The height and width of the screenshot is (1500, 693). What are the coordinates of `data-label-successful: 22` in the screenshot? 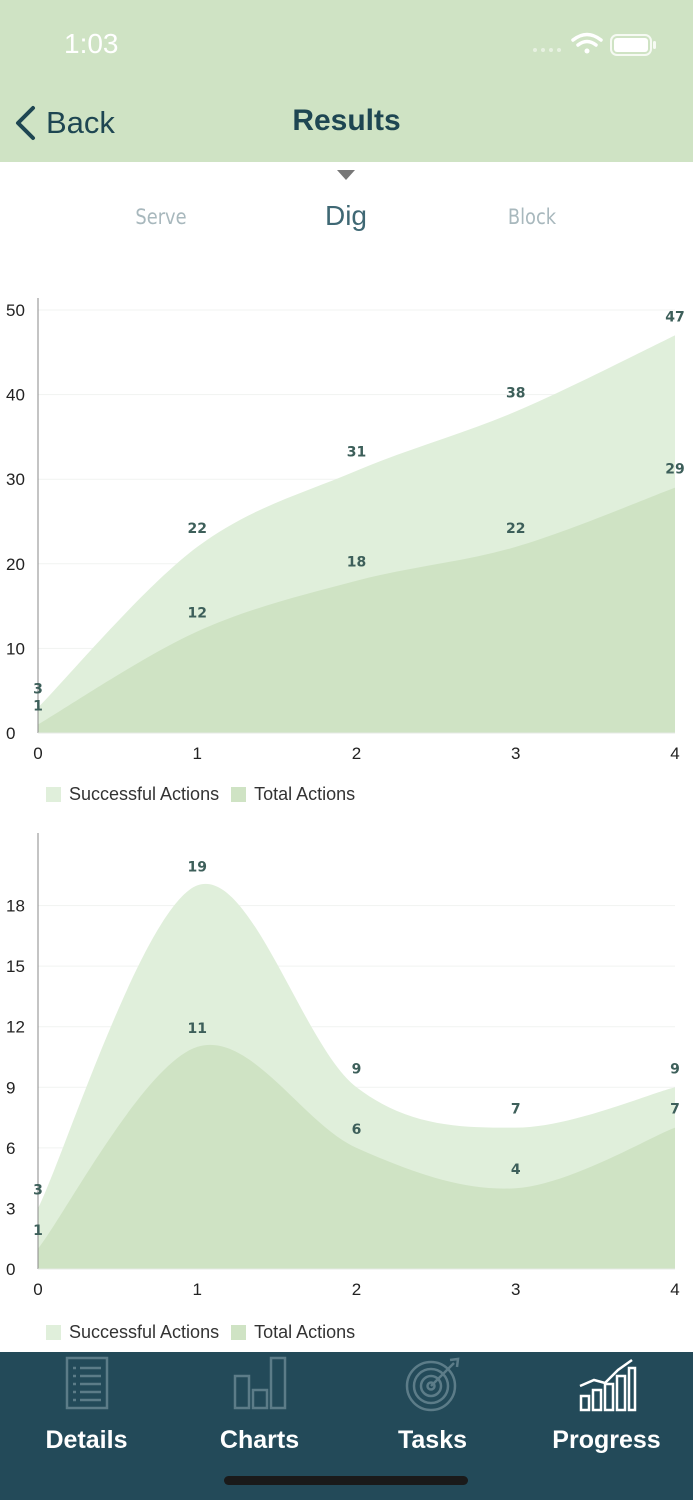 It's located at (197, 529).